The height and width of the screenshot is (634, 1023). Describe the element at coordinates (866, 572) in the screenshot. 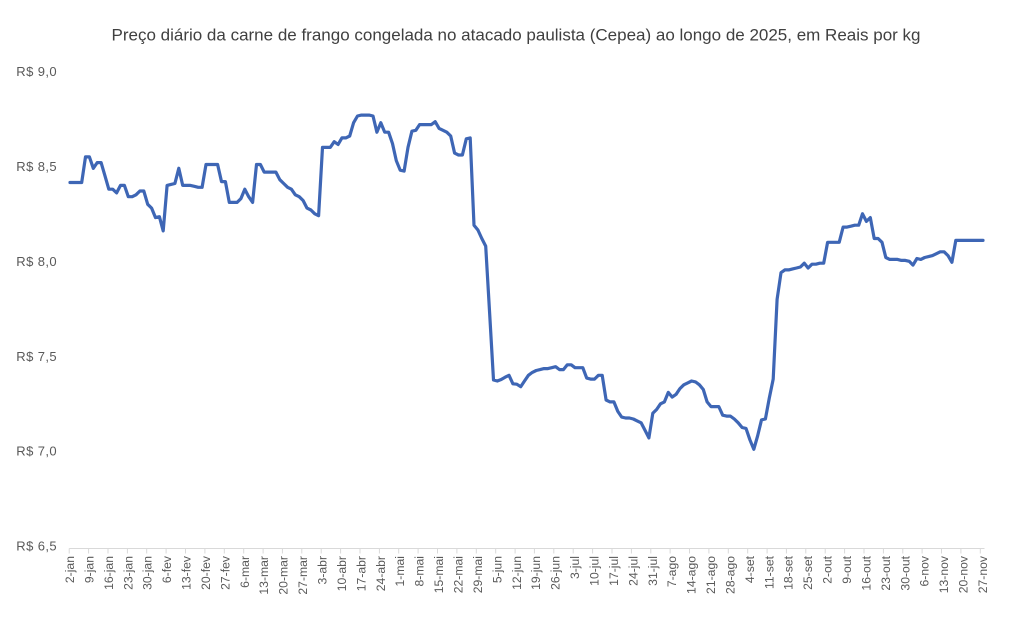

I see `svg-text: 16-out` at that location.